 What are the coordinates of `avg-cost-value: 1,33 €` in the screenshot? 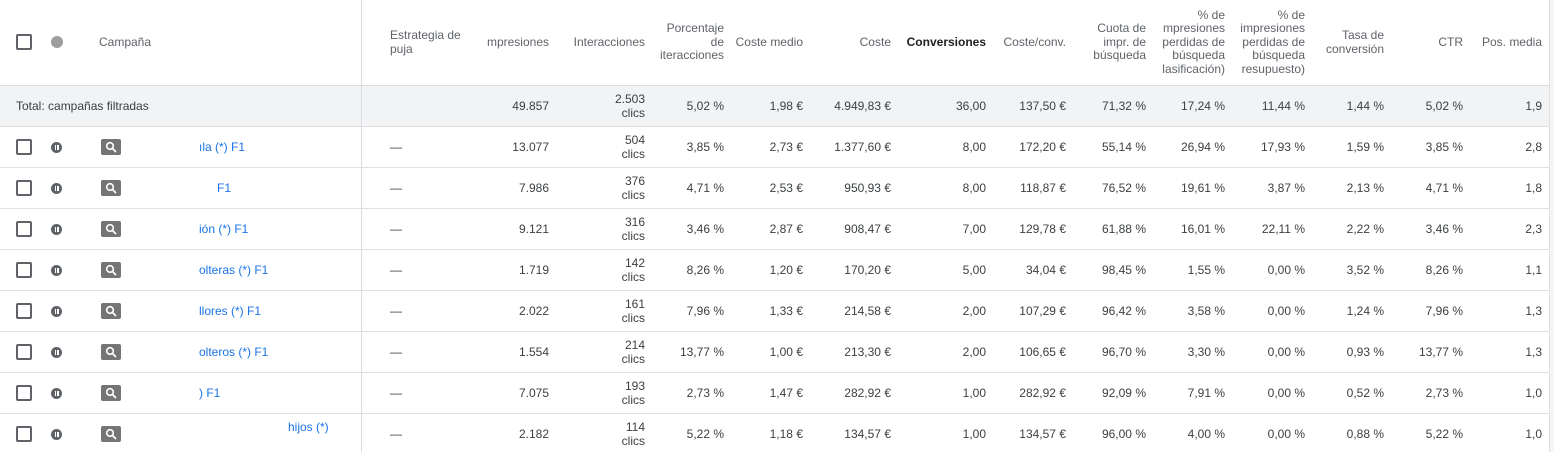 It's located at (786, 311).